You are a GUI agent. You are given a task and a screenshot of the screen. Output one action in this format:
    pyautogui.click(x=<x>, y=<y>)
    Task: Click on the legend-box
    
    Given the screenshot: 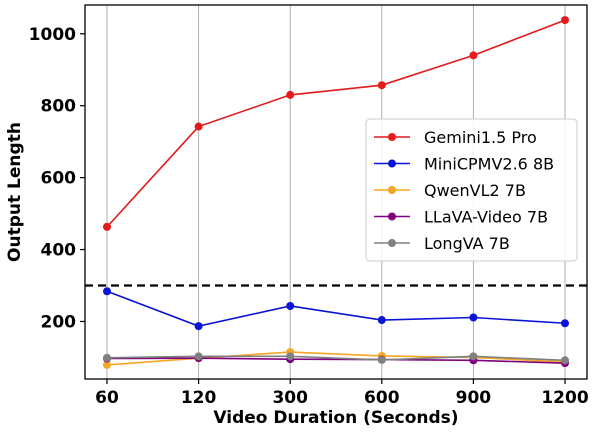 What is the action you would take?
    pyautogui.click(x=471, y=190)
    